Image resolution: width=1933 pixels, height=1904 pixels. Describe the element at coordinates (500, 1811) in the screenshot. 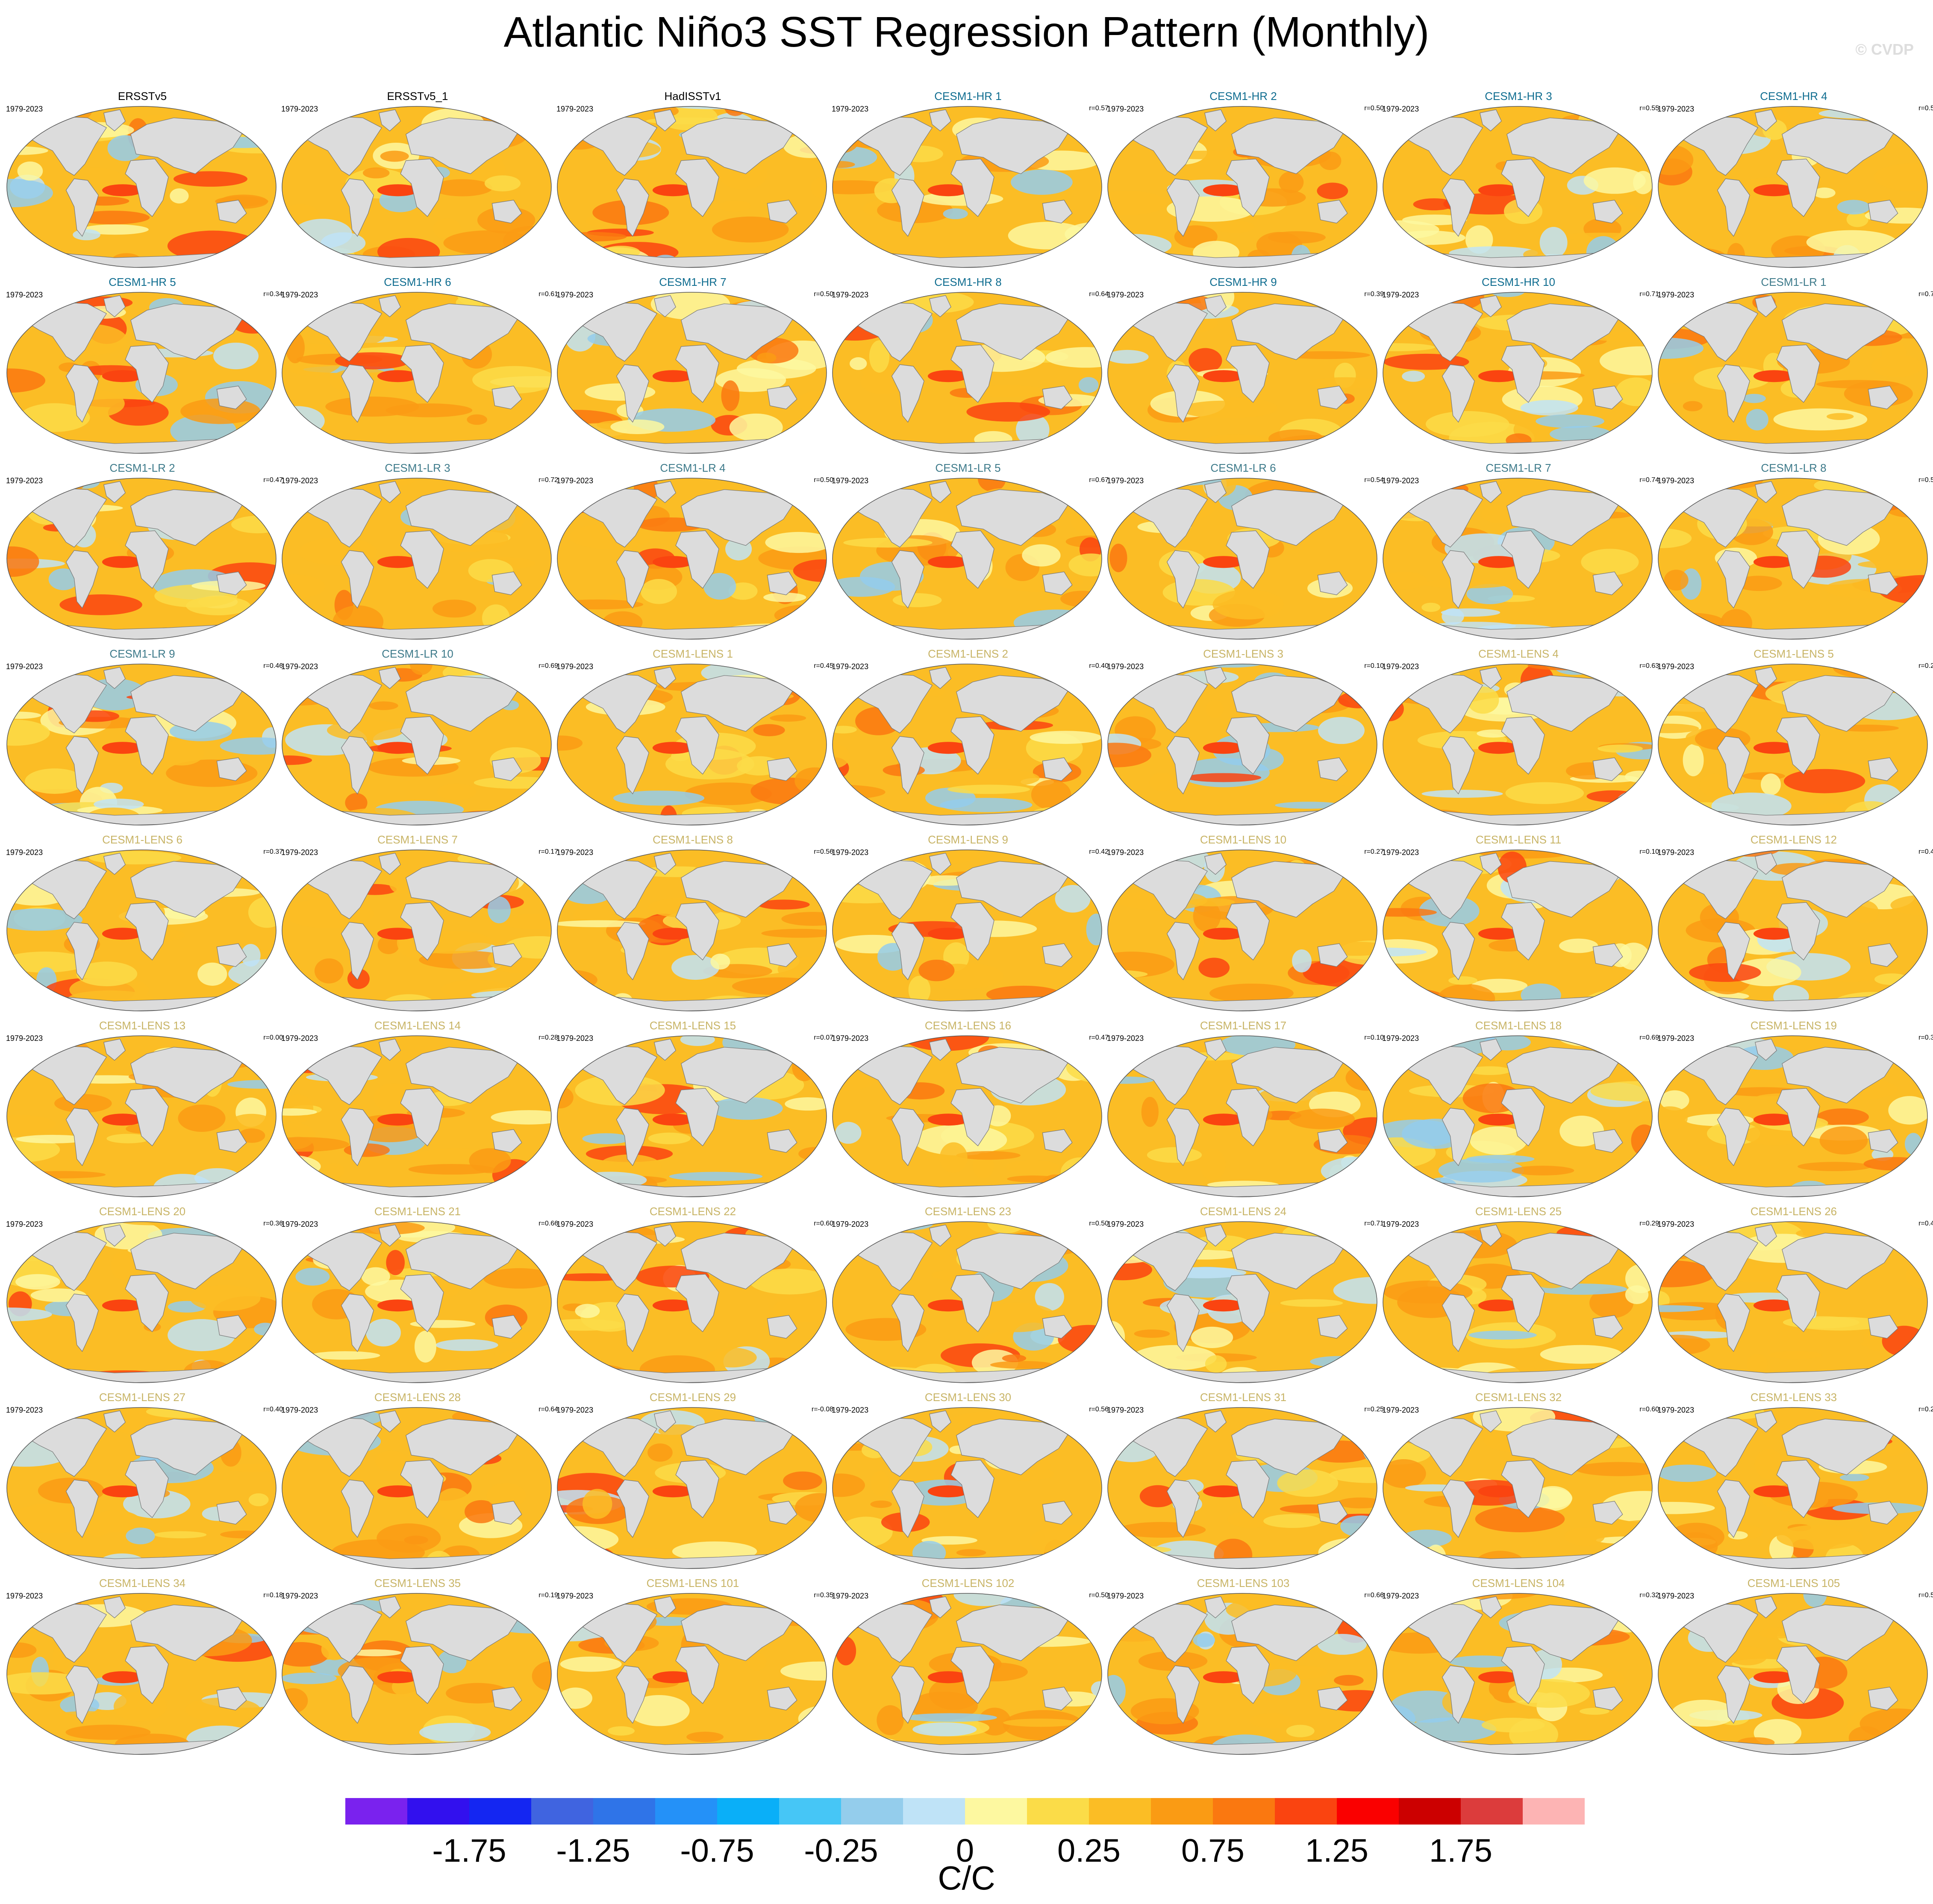

I see `colorbar-swatch` at that location.